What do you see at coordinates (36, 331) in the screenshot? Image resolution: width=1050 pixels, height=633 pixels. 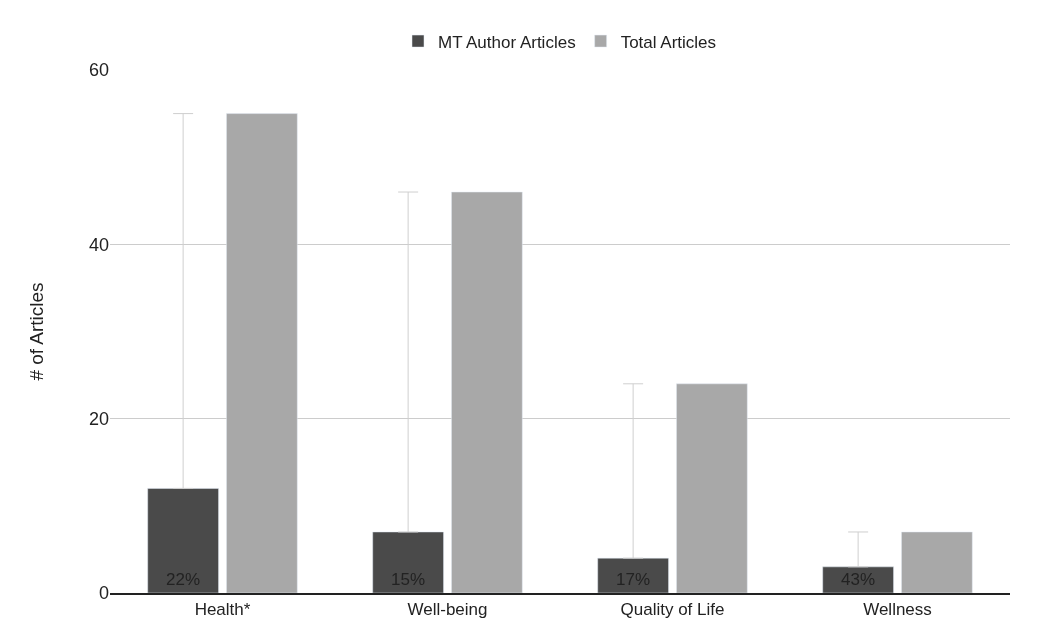 I see `y-axis-title: # of Articles` at bounding box center [36, 331].